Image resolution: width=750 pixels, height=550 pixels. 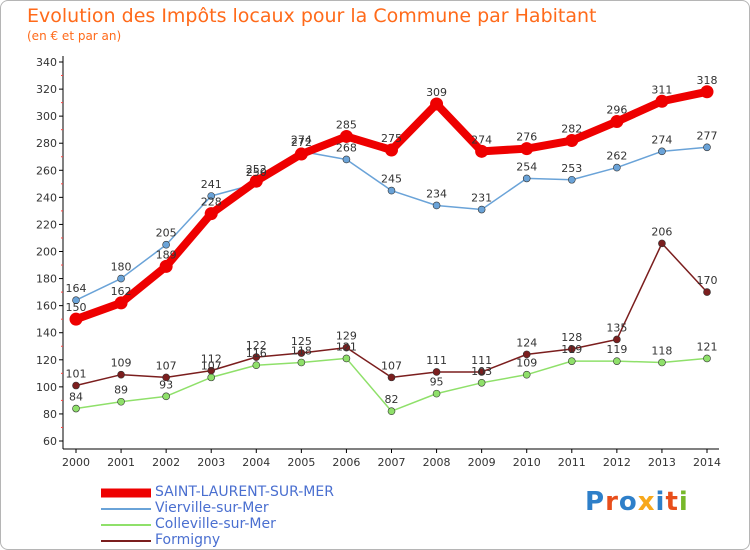 What do you see at coordinates (481, 198) in the screenshot?
I see `data-label: 231` at bounding box center [481, 198].